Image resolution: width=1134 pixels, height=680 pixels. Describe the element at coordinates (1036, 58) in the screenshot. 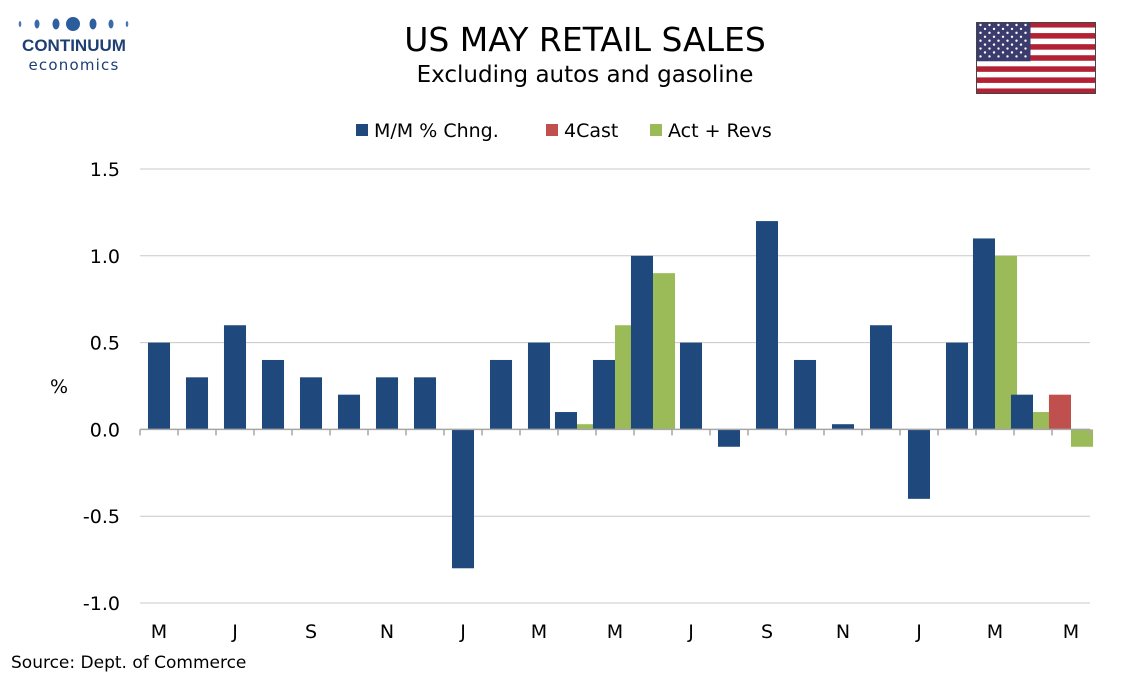

I see `us-flag-icon` at that location.